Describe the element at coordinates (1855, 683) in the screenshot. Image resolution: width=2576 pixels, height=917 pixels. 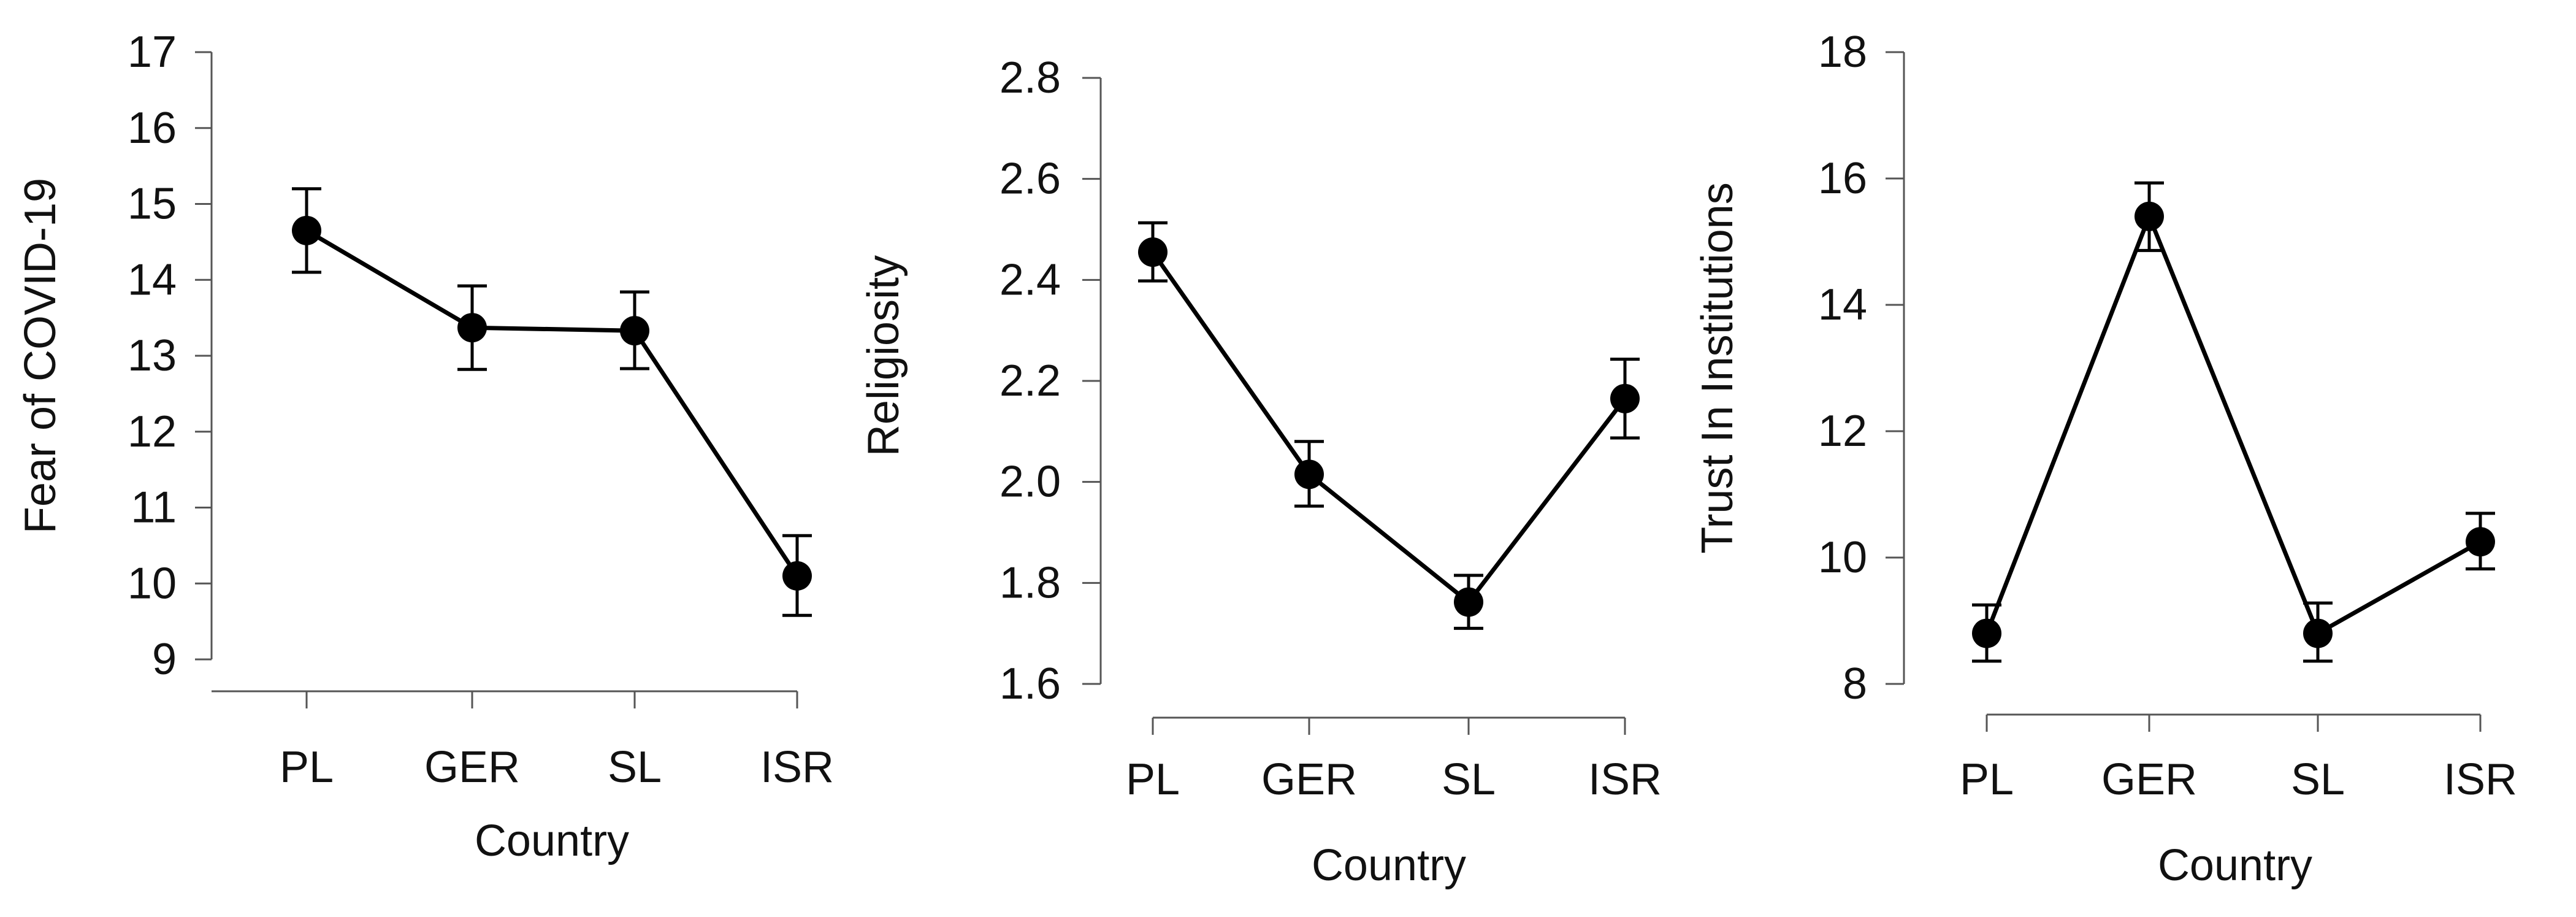
I see `y-tick-label: 8` at that location.